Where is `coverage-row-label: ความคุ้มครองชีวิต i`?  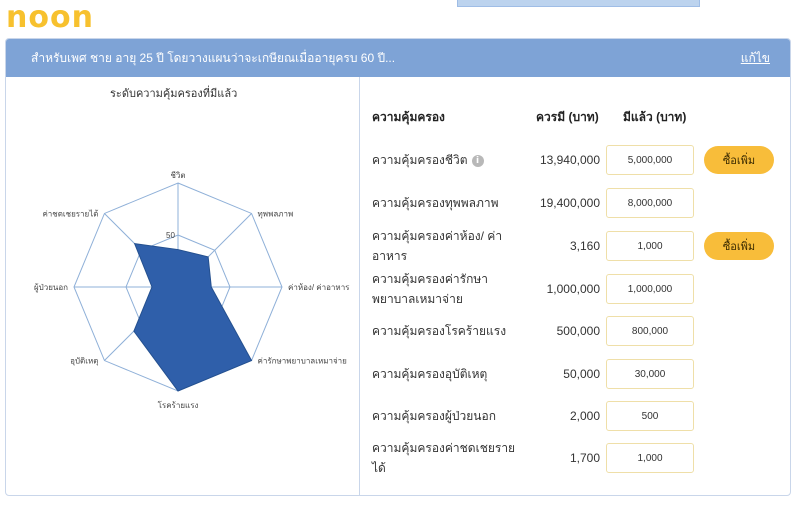 coverage-row-label: ความคุ้มครองชีวิต i is located at coordinates (447, 160).